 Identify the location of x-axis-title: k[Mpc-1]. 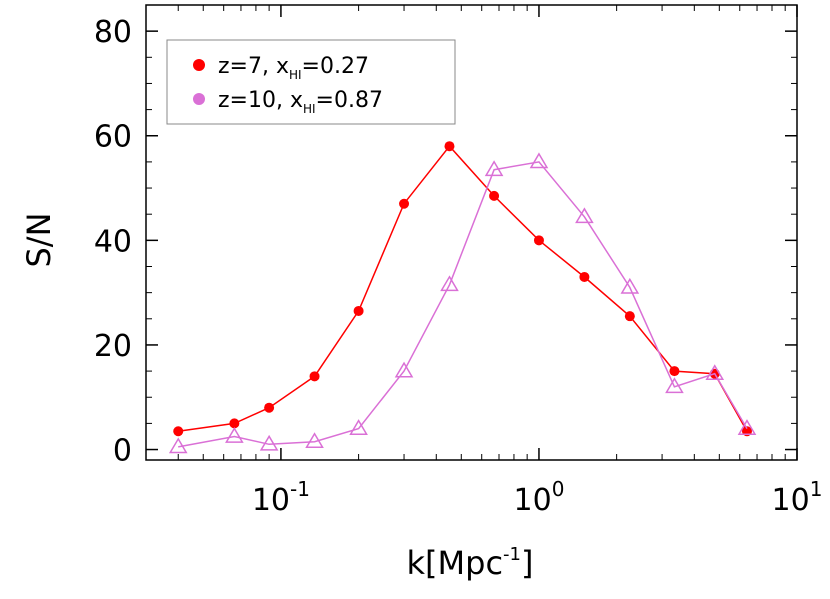
(470, 563).